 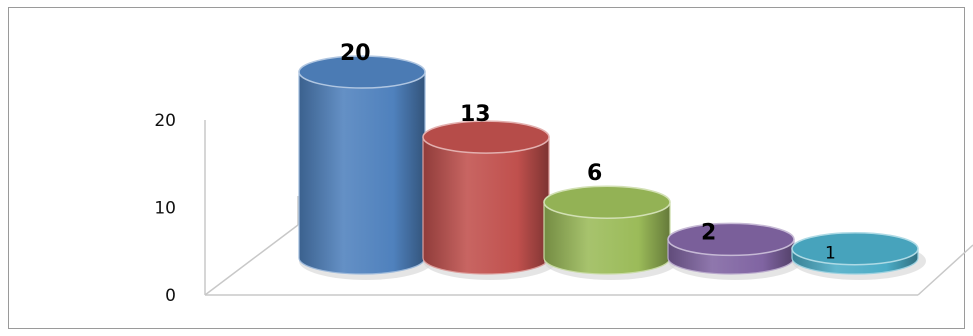 I want to click on data-label: 1, so click(x=830, y=254).